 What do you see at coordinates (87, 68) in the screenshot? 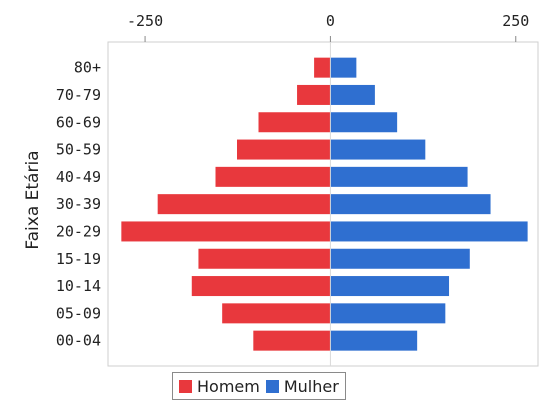
I see `category-label: 80+` at bounding box center [87, 68].